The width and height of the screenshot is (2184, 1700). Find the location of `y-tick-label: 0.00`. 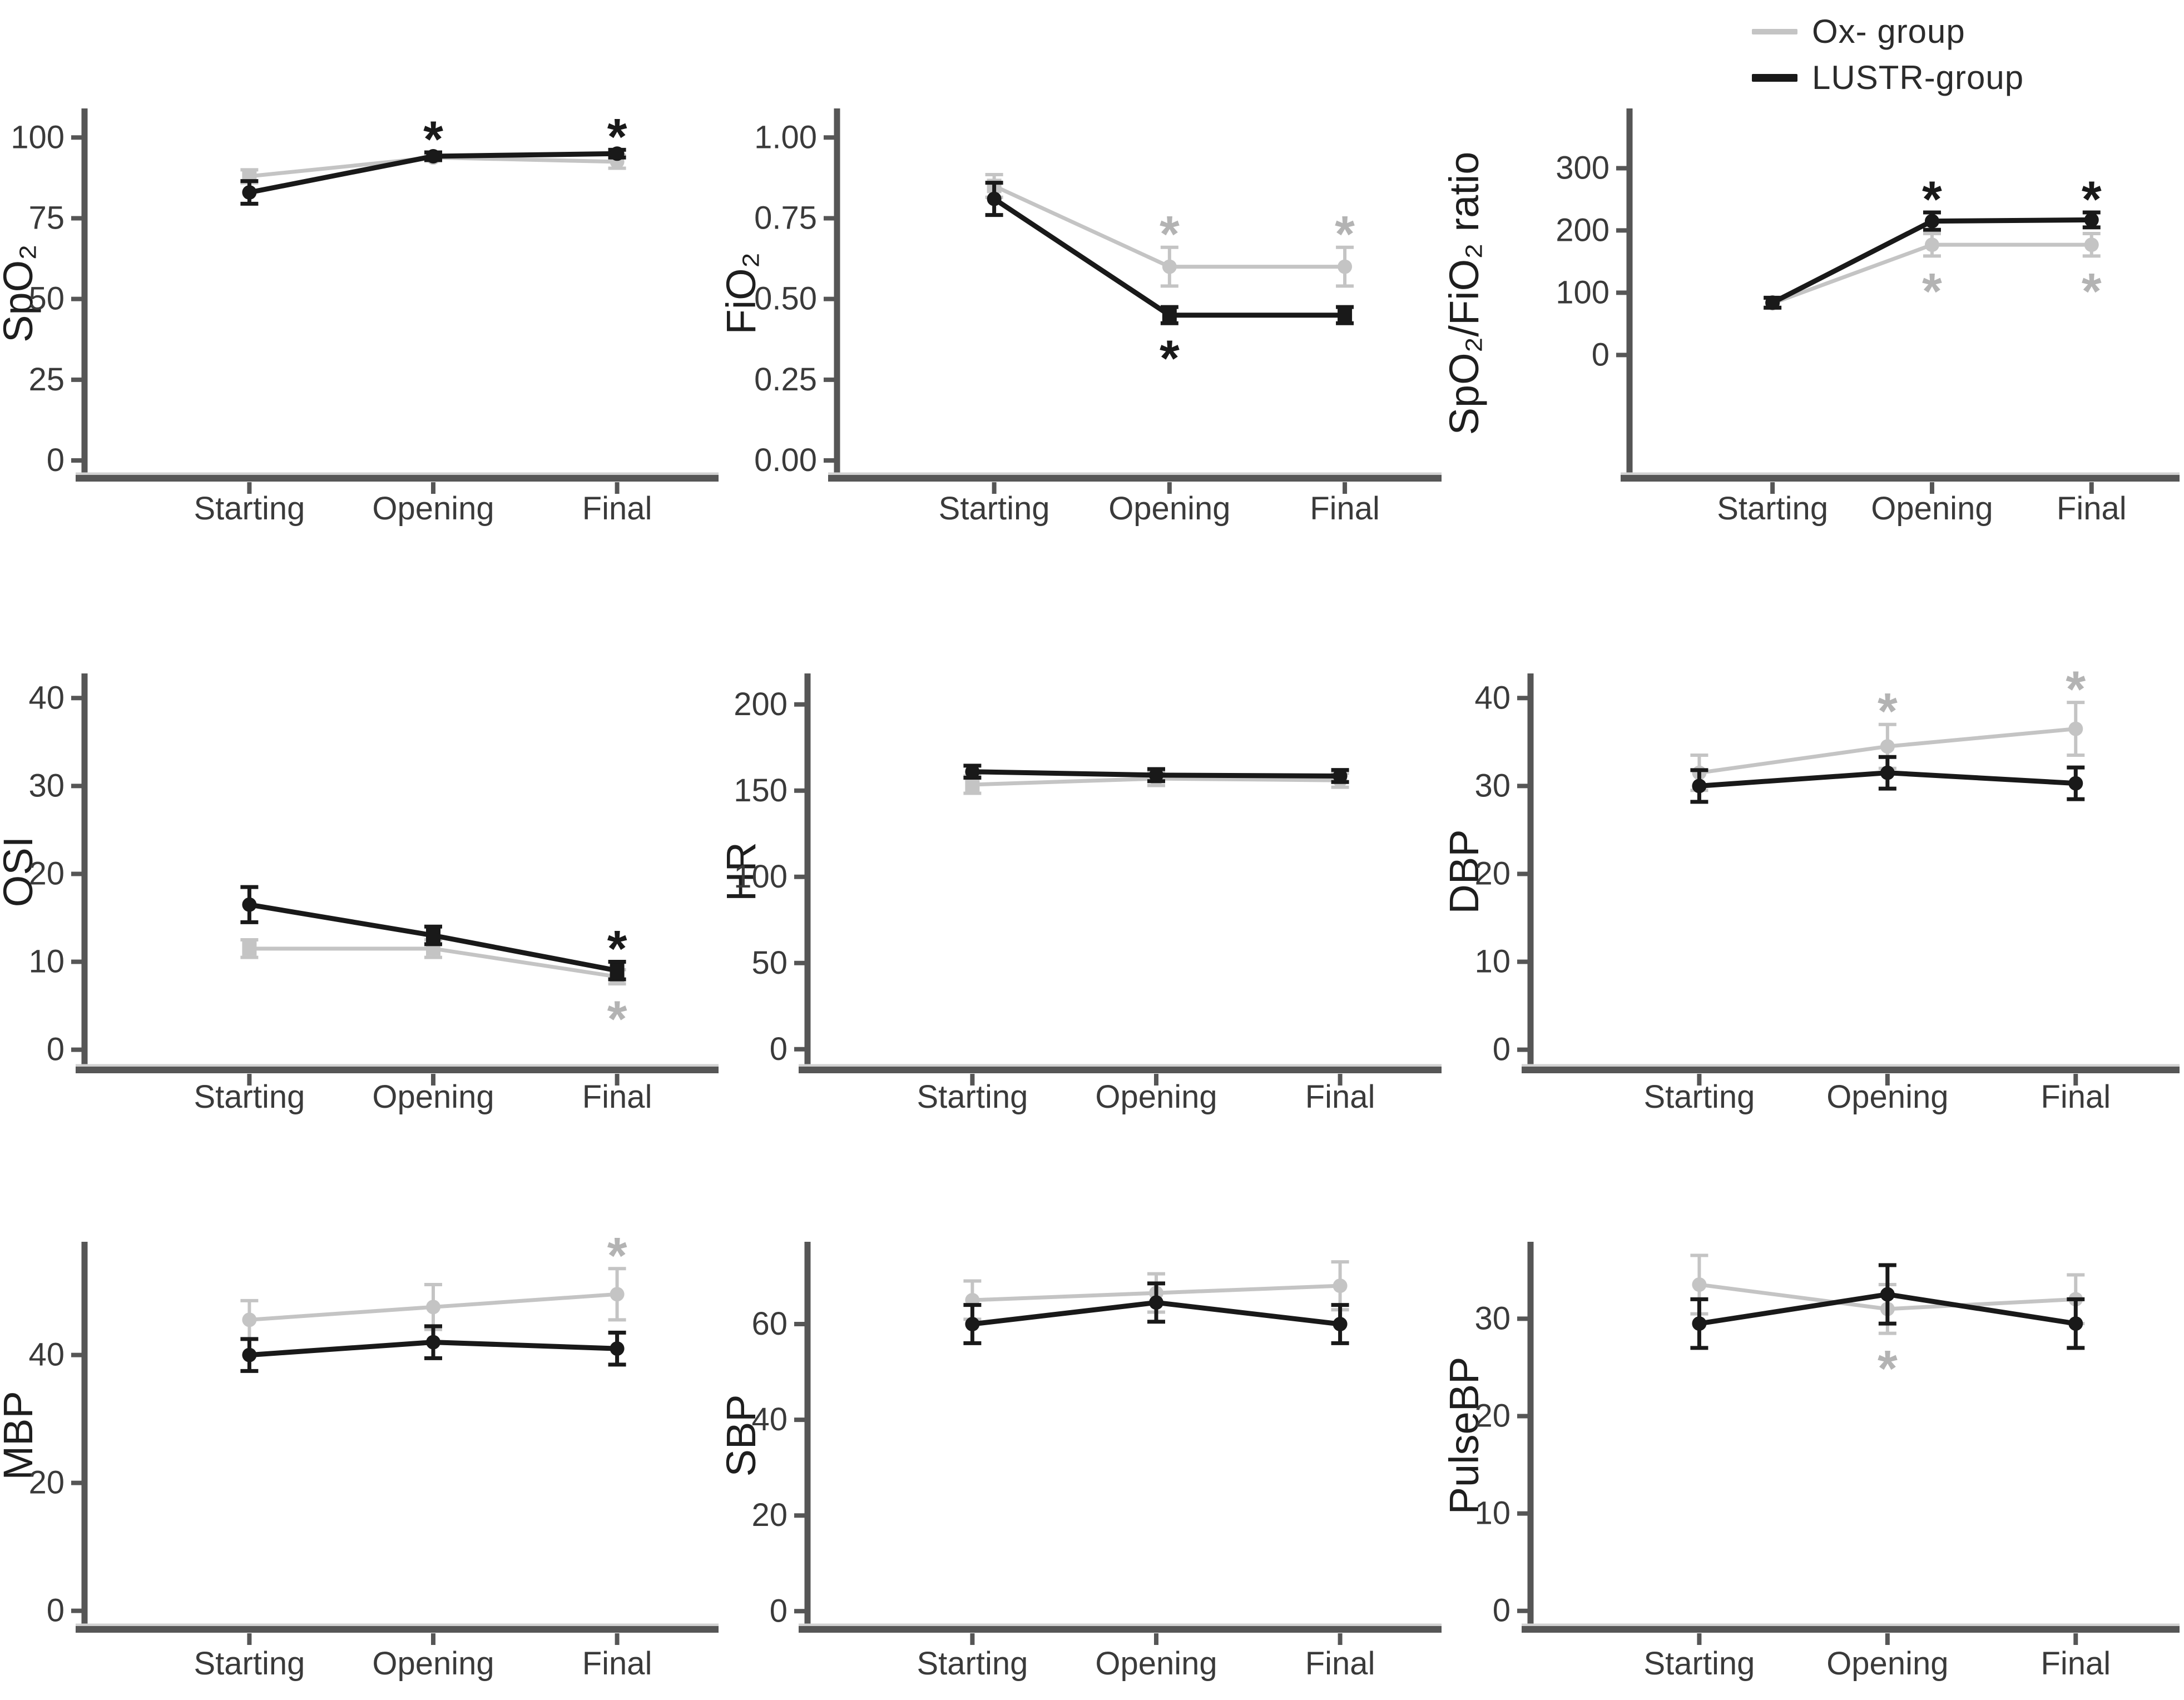

y-tick-label: 0.00 is located at coordinates (785, 460).